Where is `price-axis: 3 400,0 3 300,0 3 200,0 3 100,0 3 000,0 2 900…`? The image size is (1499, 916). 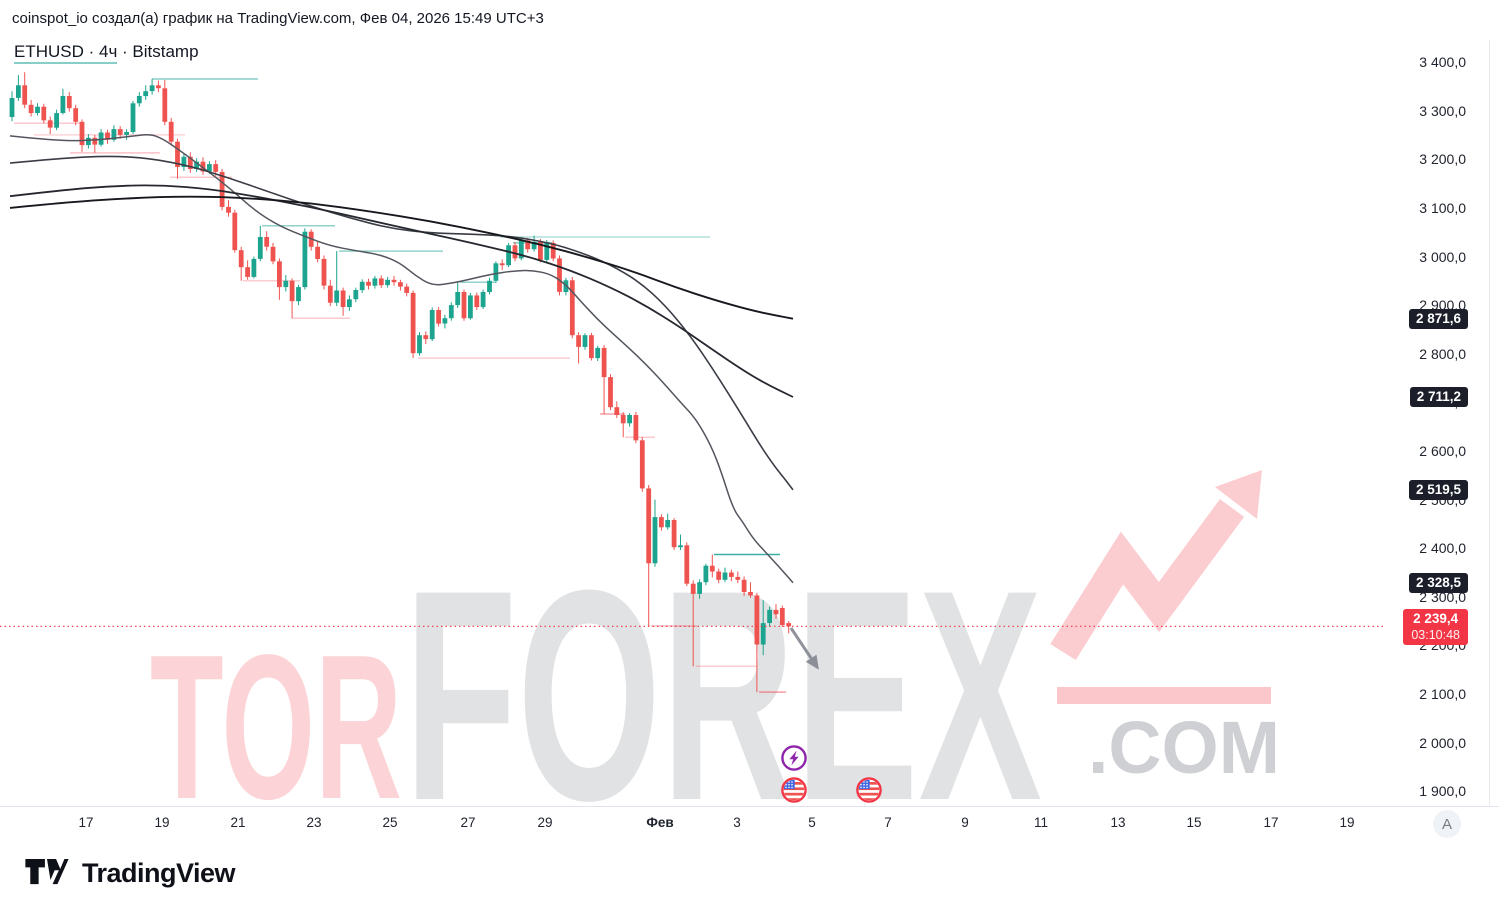
price-axis: 3 400,0 3 300,0 3 200,0 3 100,0 3 000,0 2 900… is located at coordinates (1442, 403).